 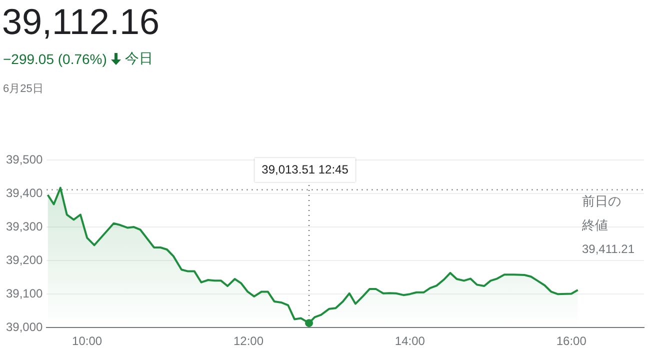 I want to click on y-tick-label: 39,000, so click(x=25, y=327).